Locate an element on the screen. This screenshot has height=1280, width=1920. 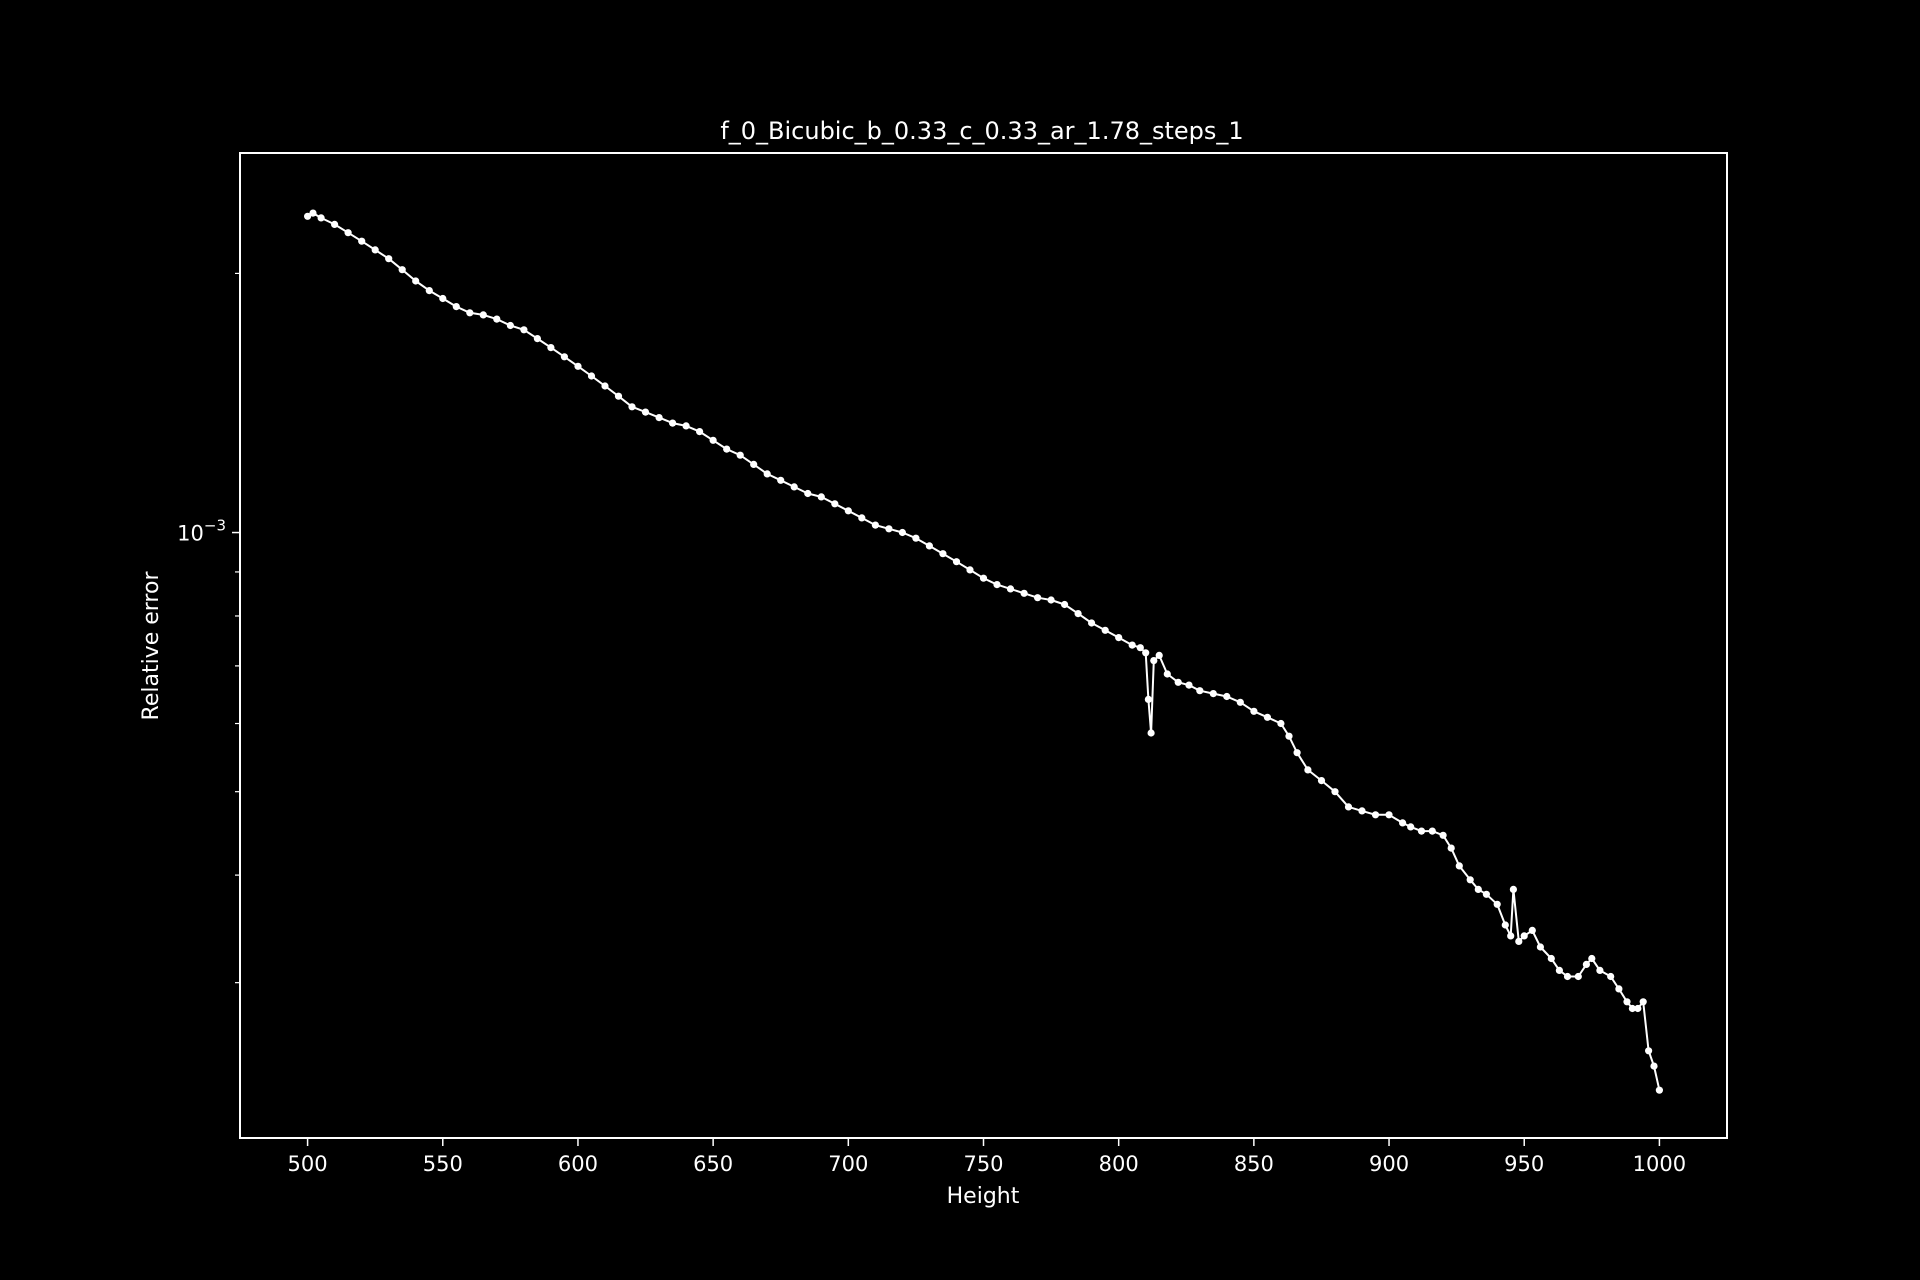
x-axis: 500 550 600 650 700 750 800 850 900 950 1000 is located at coordinates (987, 1157).